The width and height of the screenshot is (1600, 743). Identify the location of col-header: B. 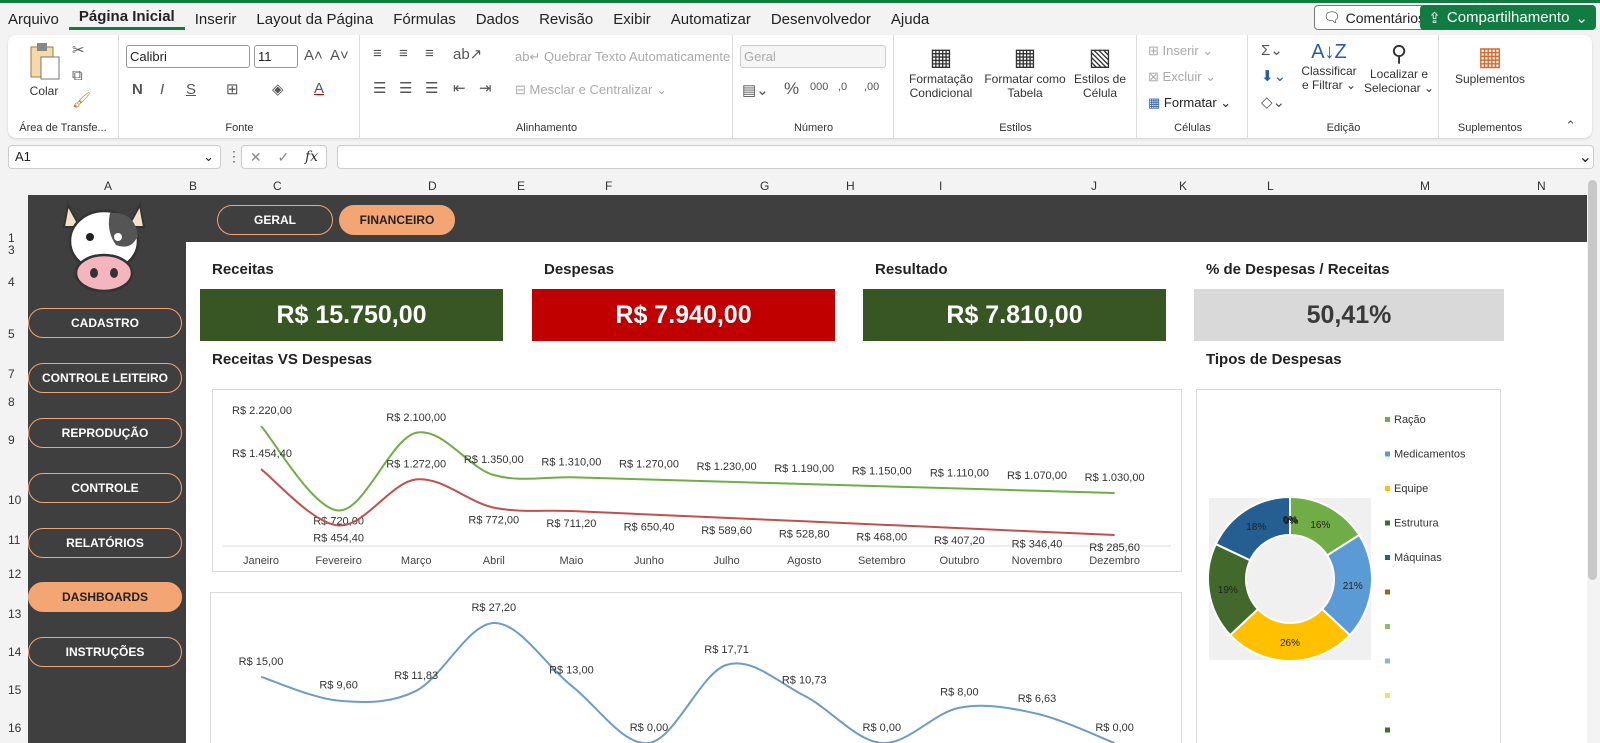
(193, 186).